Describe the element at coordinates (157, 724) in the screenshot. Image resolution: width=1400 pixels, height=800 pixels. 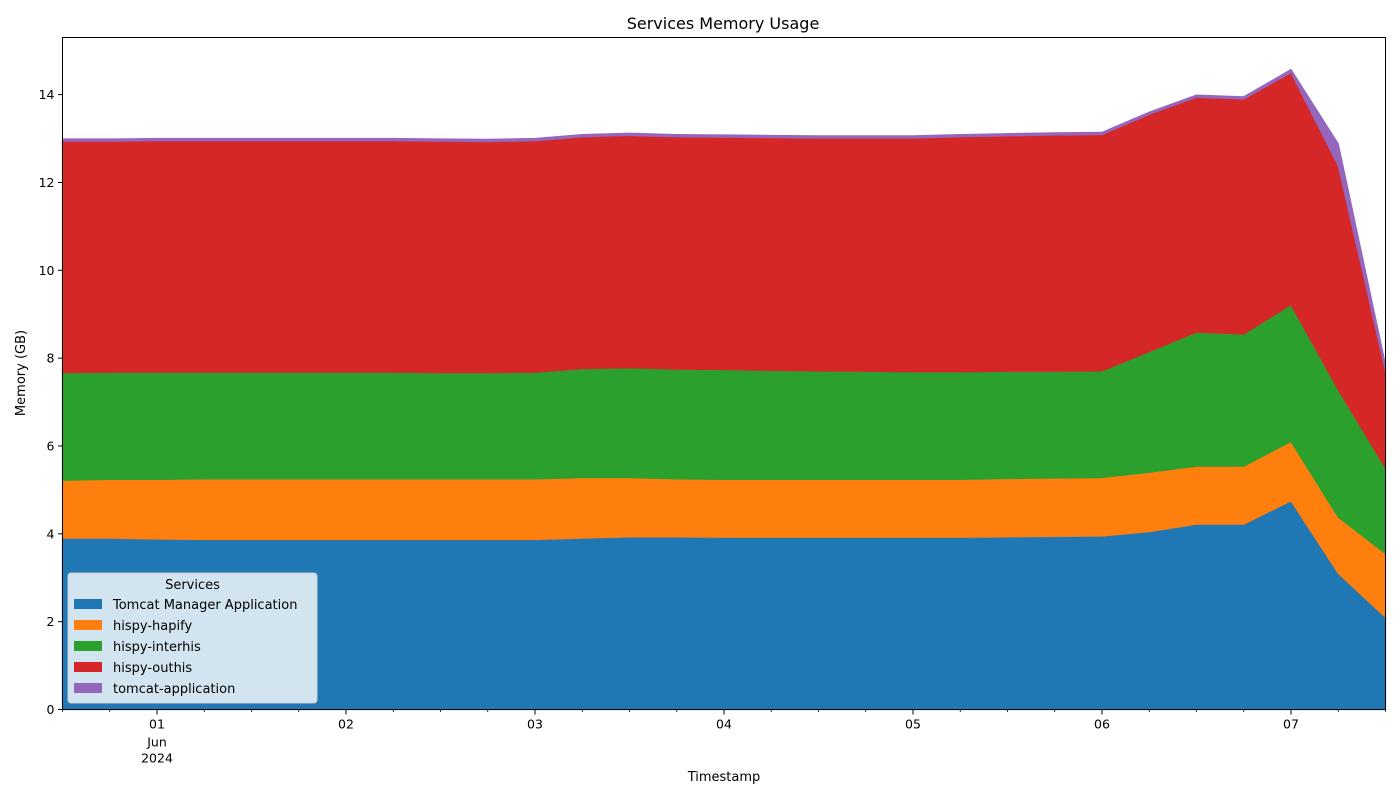
I see `x-tick-label: 01` at that location.